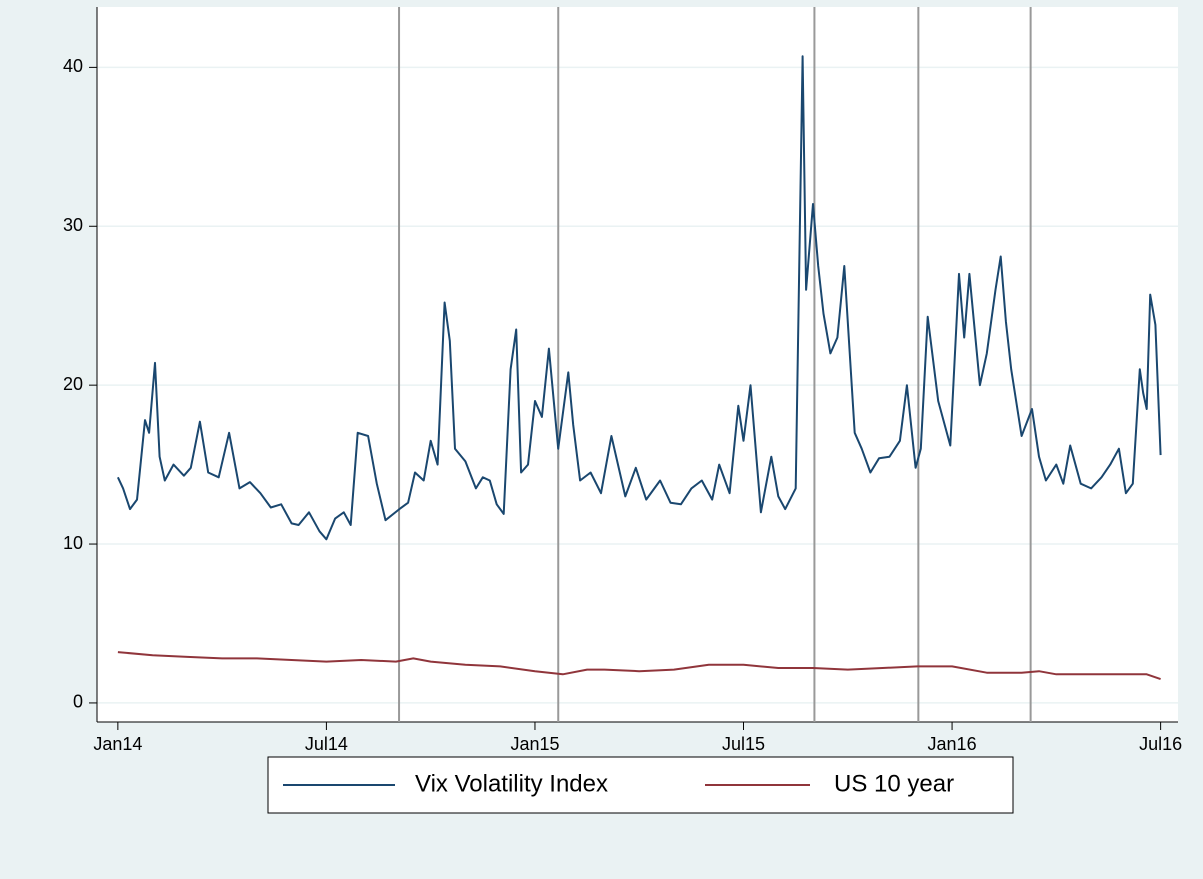 The image size is (1203, 879). What do you see at coordinates (73, 384) in the screenshot?
I see `y-tick-label: 20` at bounding box center [73, 384].